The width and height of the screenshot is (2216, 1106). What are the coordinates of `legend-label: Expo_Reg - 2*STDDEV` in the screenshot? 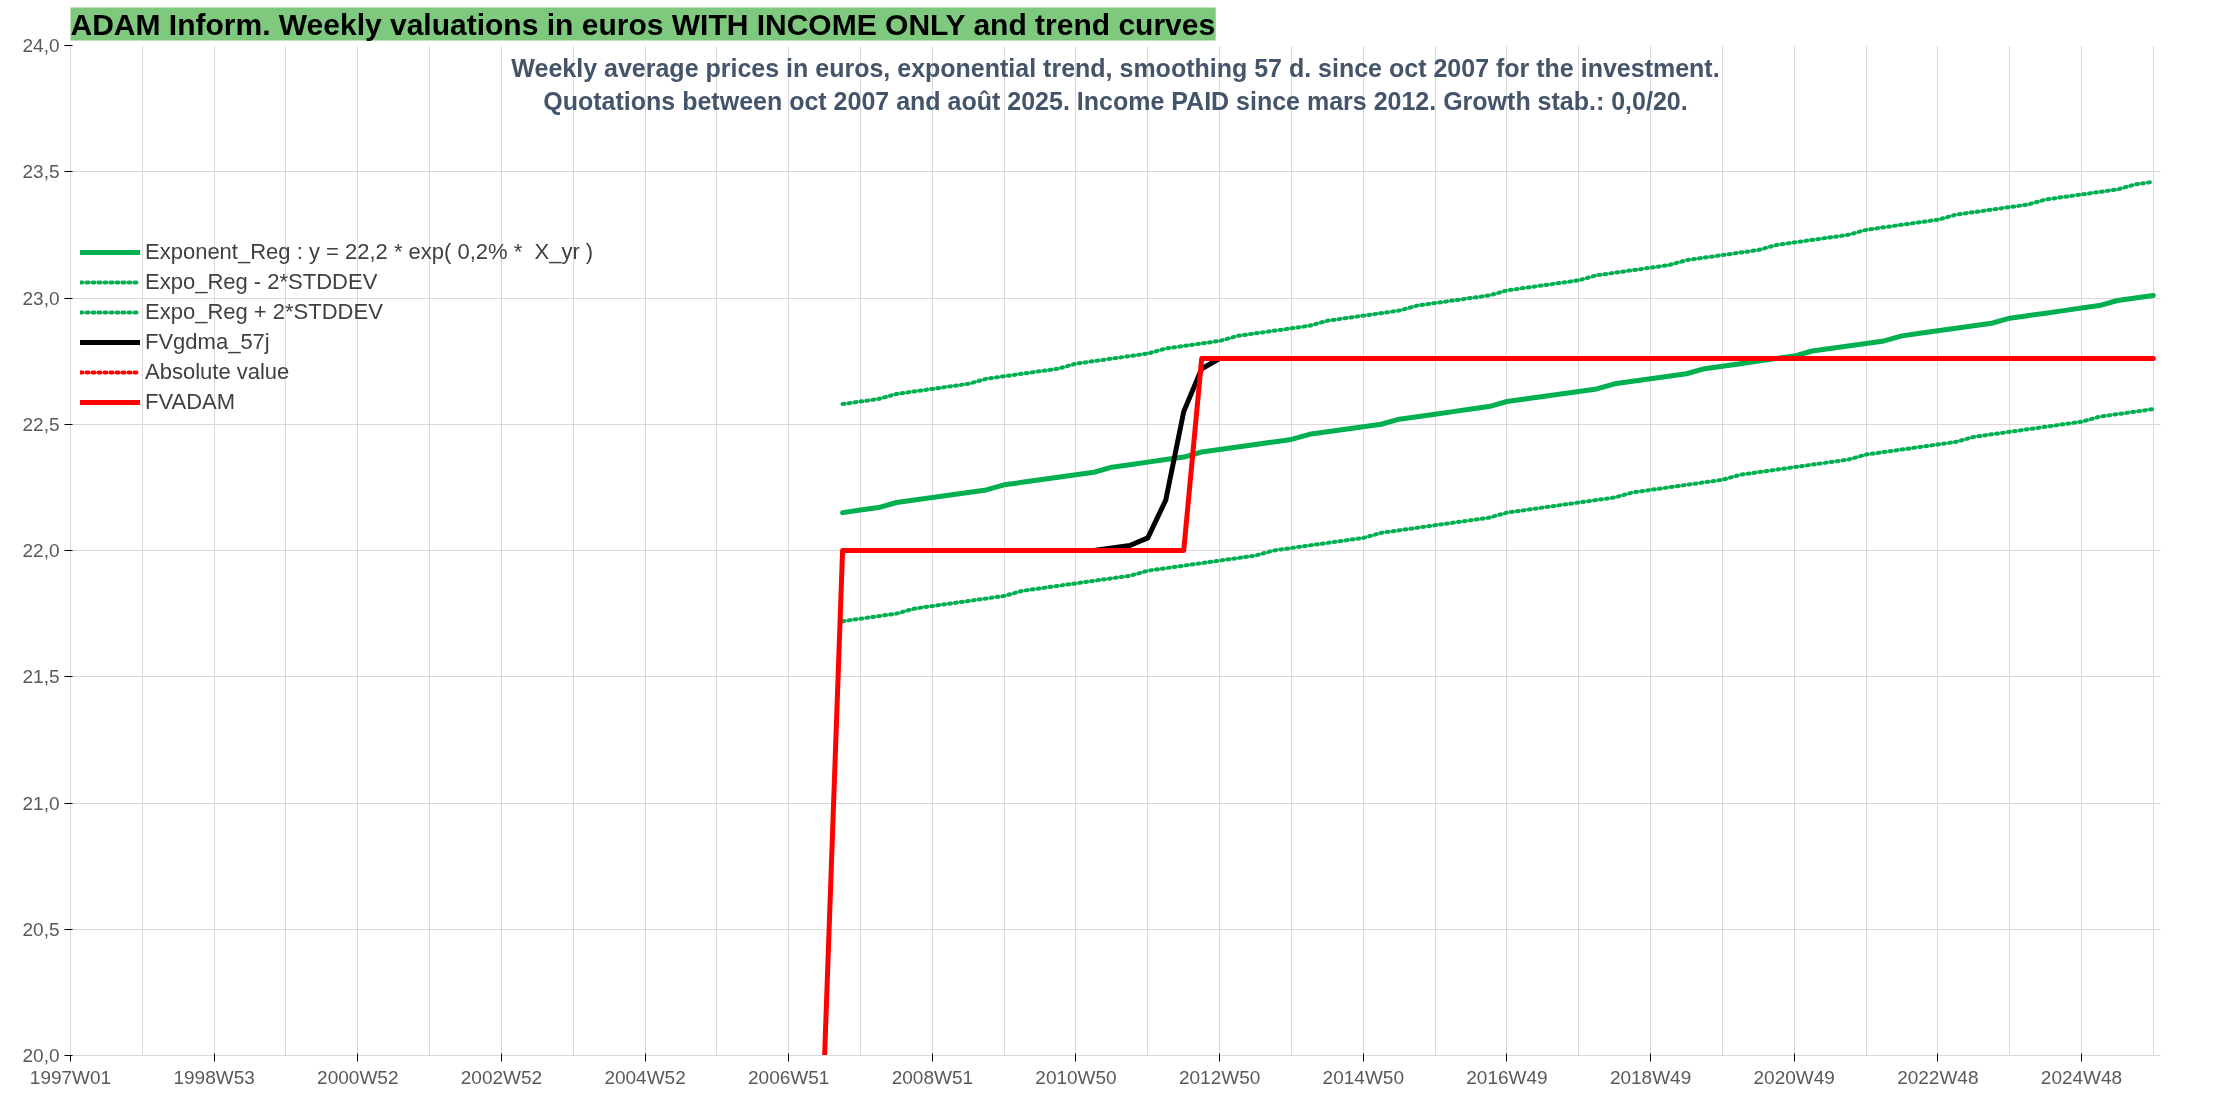 It's located at (261, 282).